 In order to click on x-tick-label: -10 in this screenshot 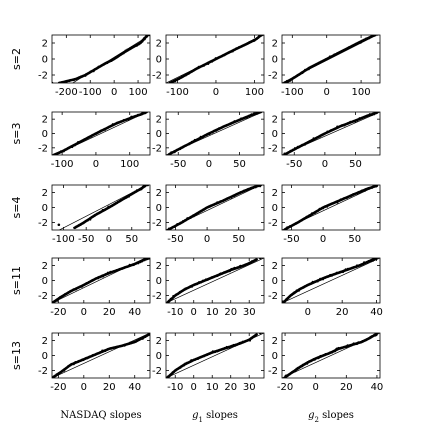, I will do `click(175, 312)`.